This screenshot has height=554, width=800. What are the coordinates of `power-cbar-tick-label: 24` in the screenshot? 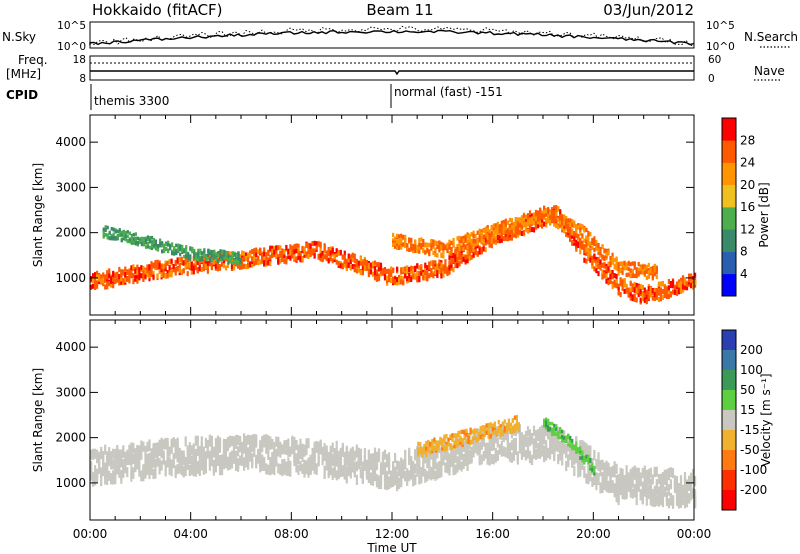 It's located at (747, 163).